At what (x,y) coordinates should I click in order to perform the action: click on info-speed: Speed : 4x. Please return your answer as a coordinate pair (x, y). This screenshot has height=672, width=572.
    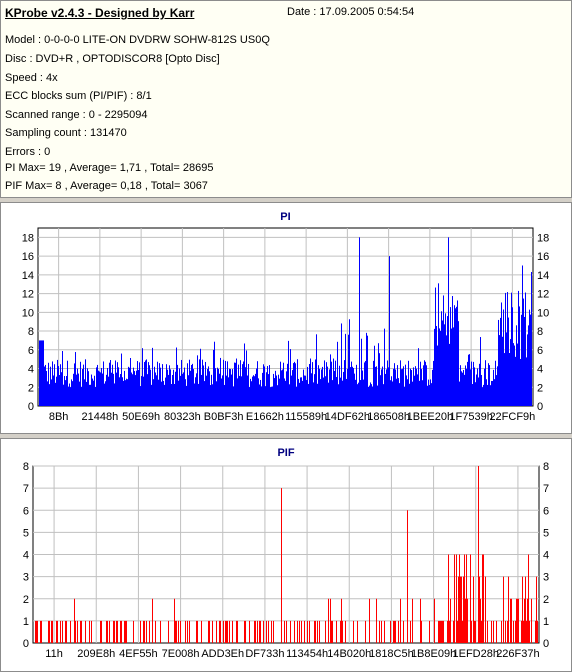
    Looking at the image, I should click on (31, 78).